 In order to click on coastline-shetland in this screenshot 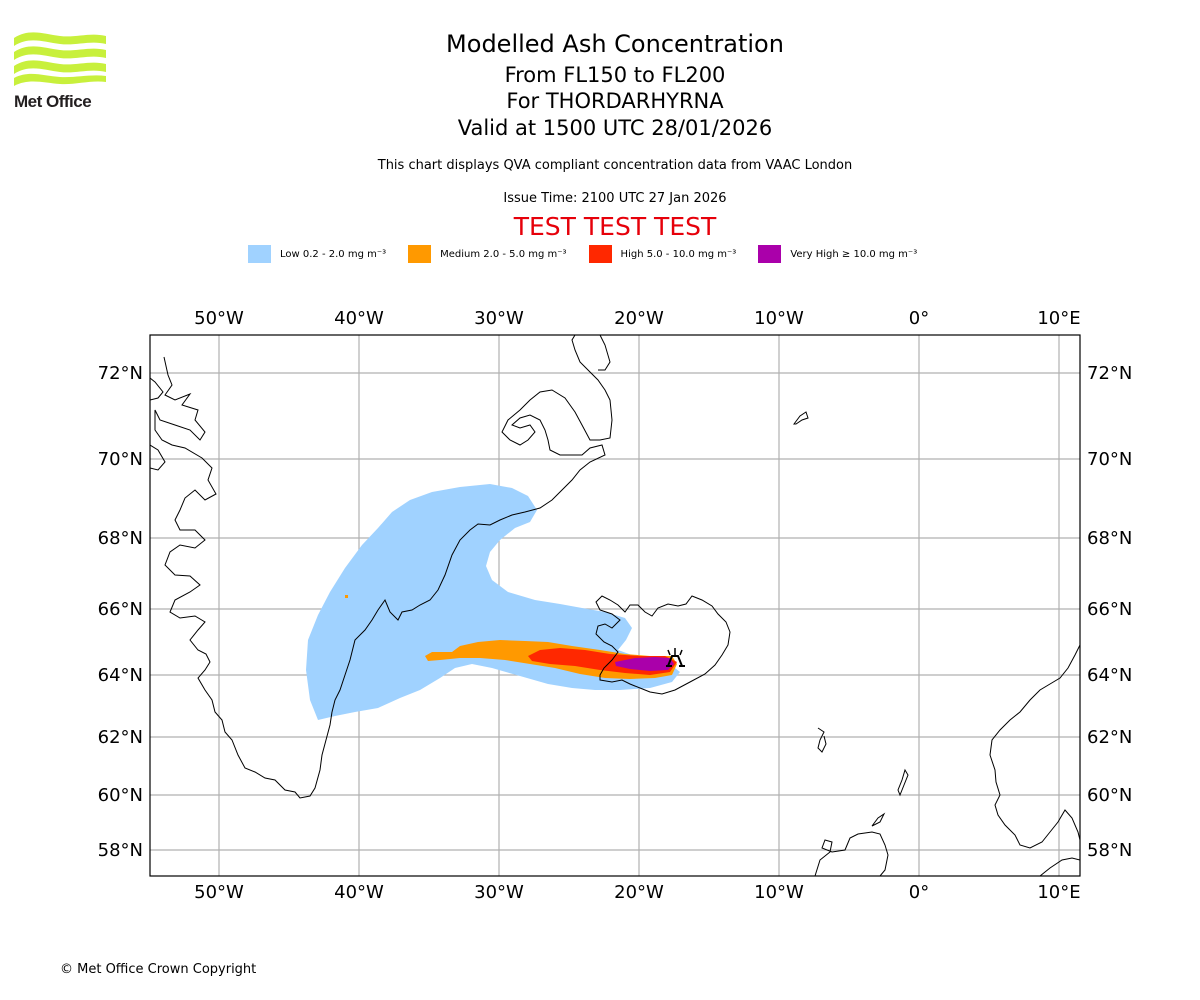, I will do `click(903, 782)`.